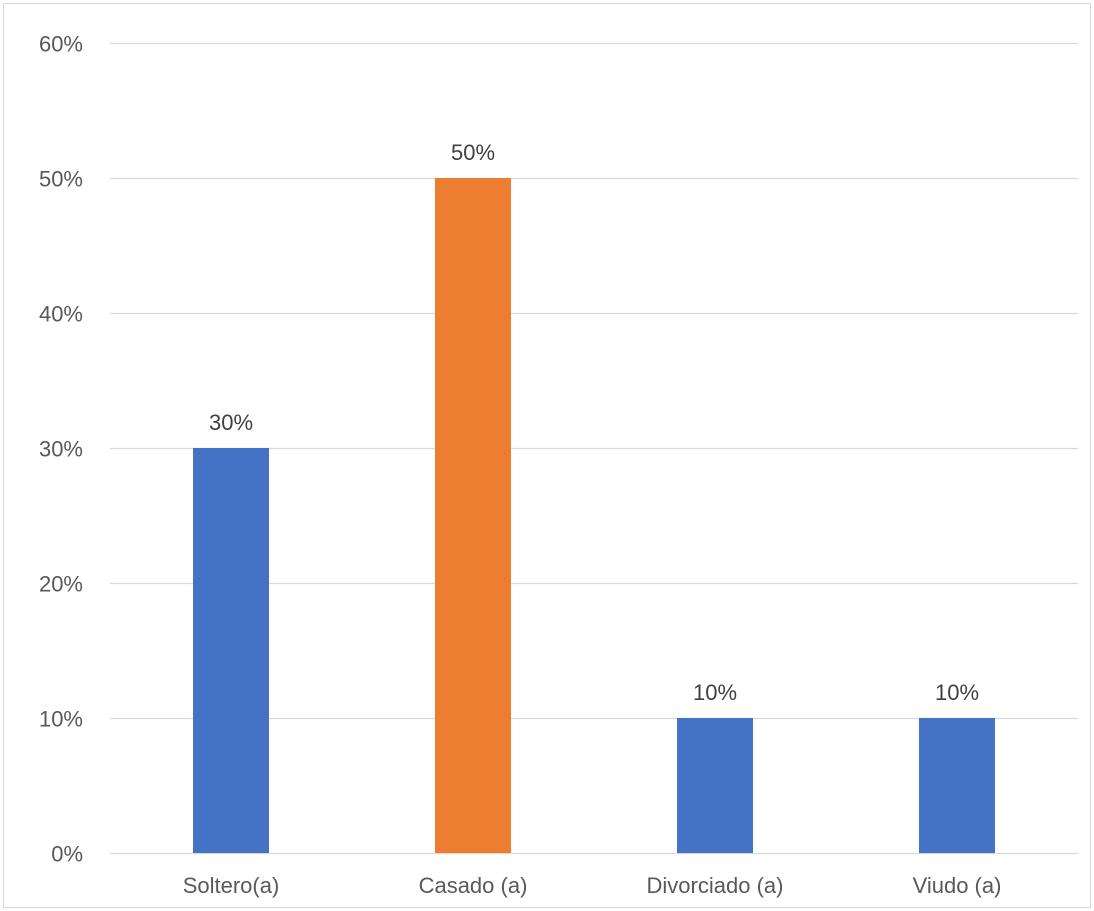  Describe the element at coordinates (473, 152) in the screenshot. I see `data-label: 50%` at that location.